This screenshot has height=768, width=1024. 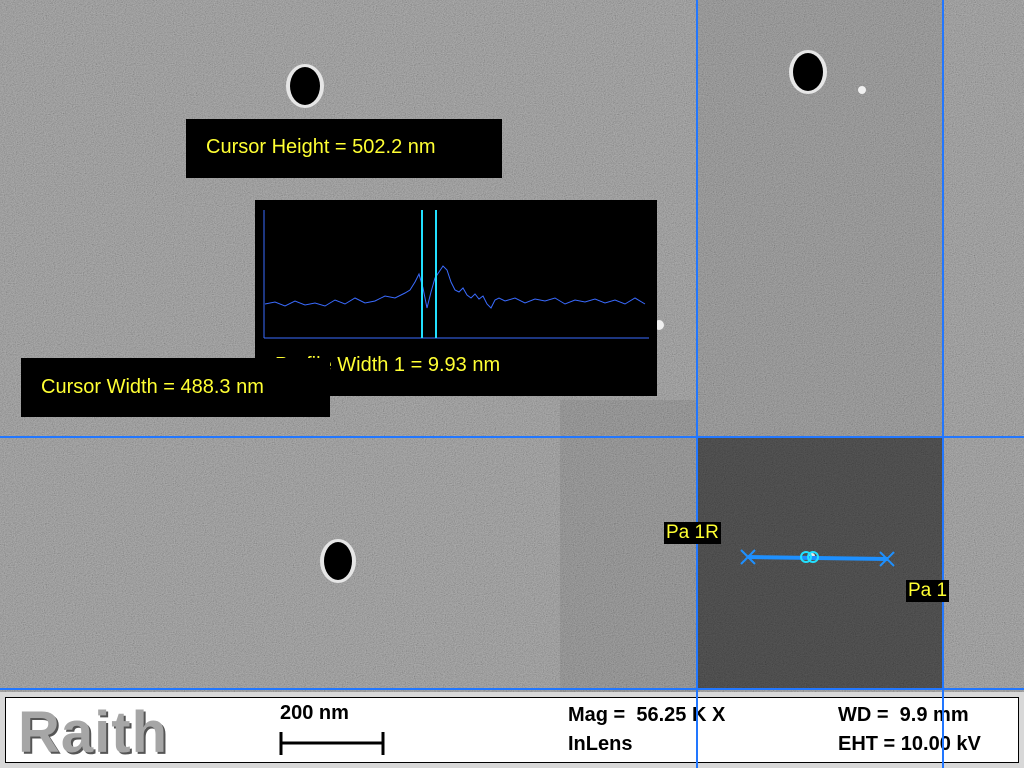 What do you see at coordinates (456, 274) in the screenshot?
I see `line-profile-plot` at bounding box center [456, 274].